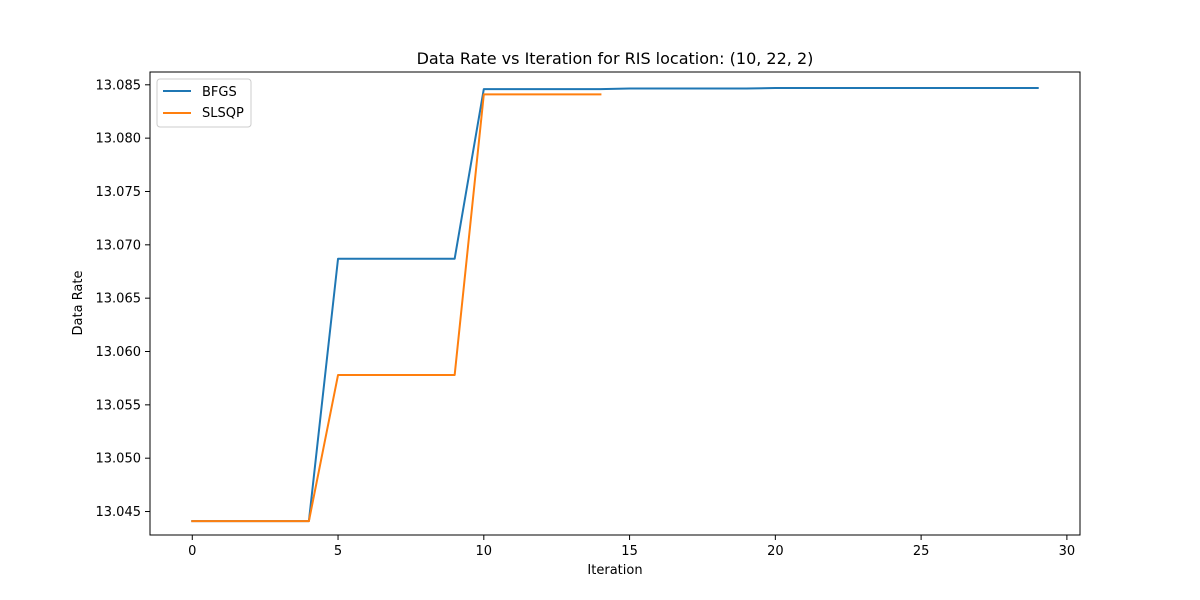 Image resolution: width=1200 pixels, height=600 pixels. Describe the element at coordinates (614, 570) in the screenshot. I see `x-axis-label: Iteration` at that location.